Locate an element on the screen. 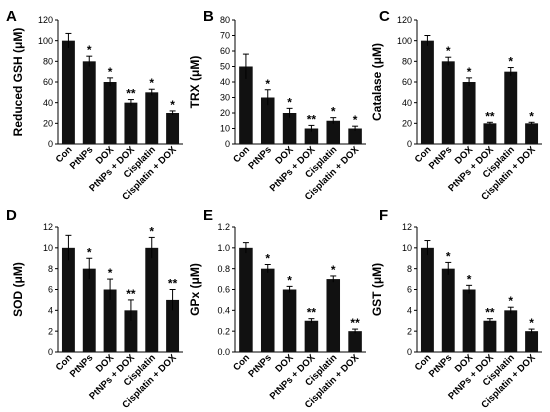 The image size is (550, 412). panel-f-ytick-label-1: 2 is located at coordinates (409, 331).